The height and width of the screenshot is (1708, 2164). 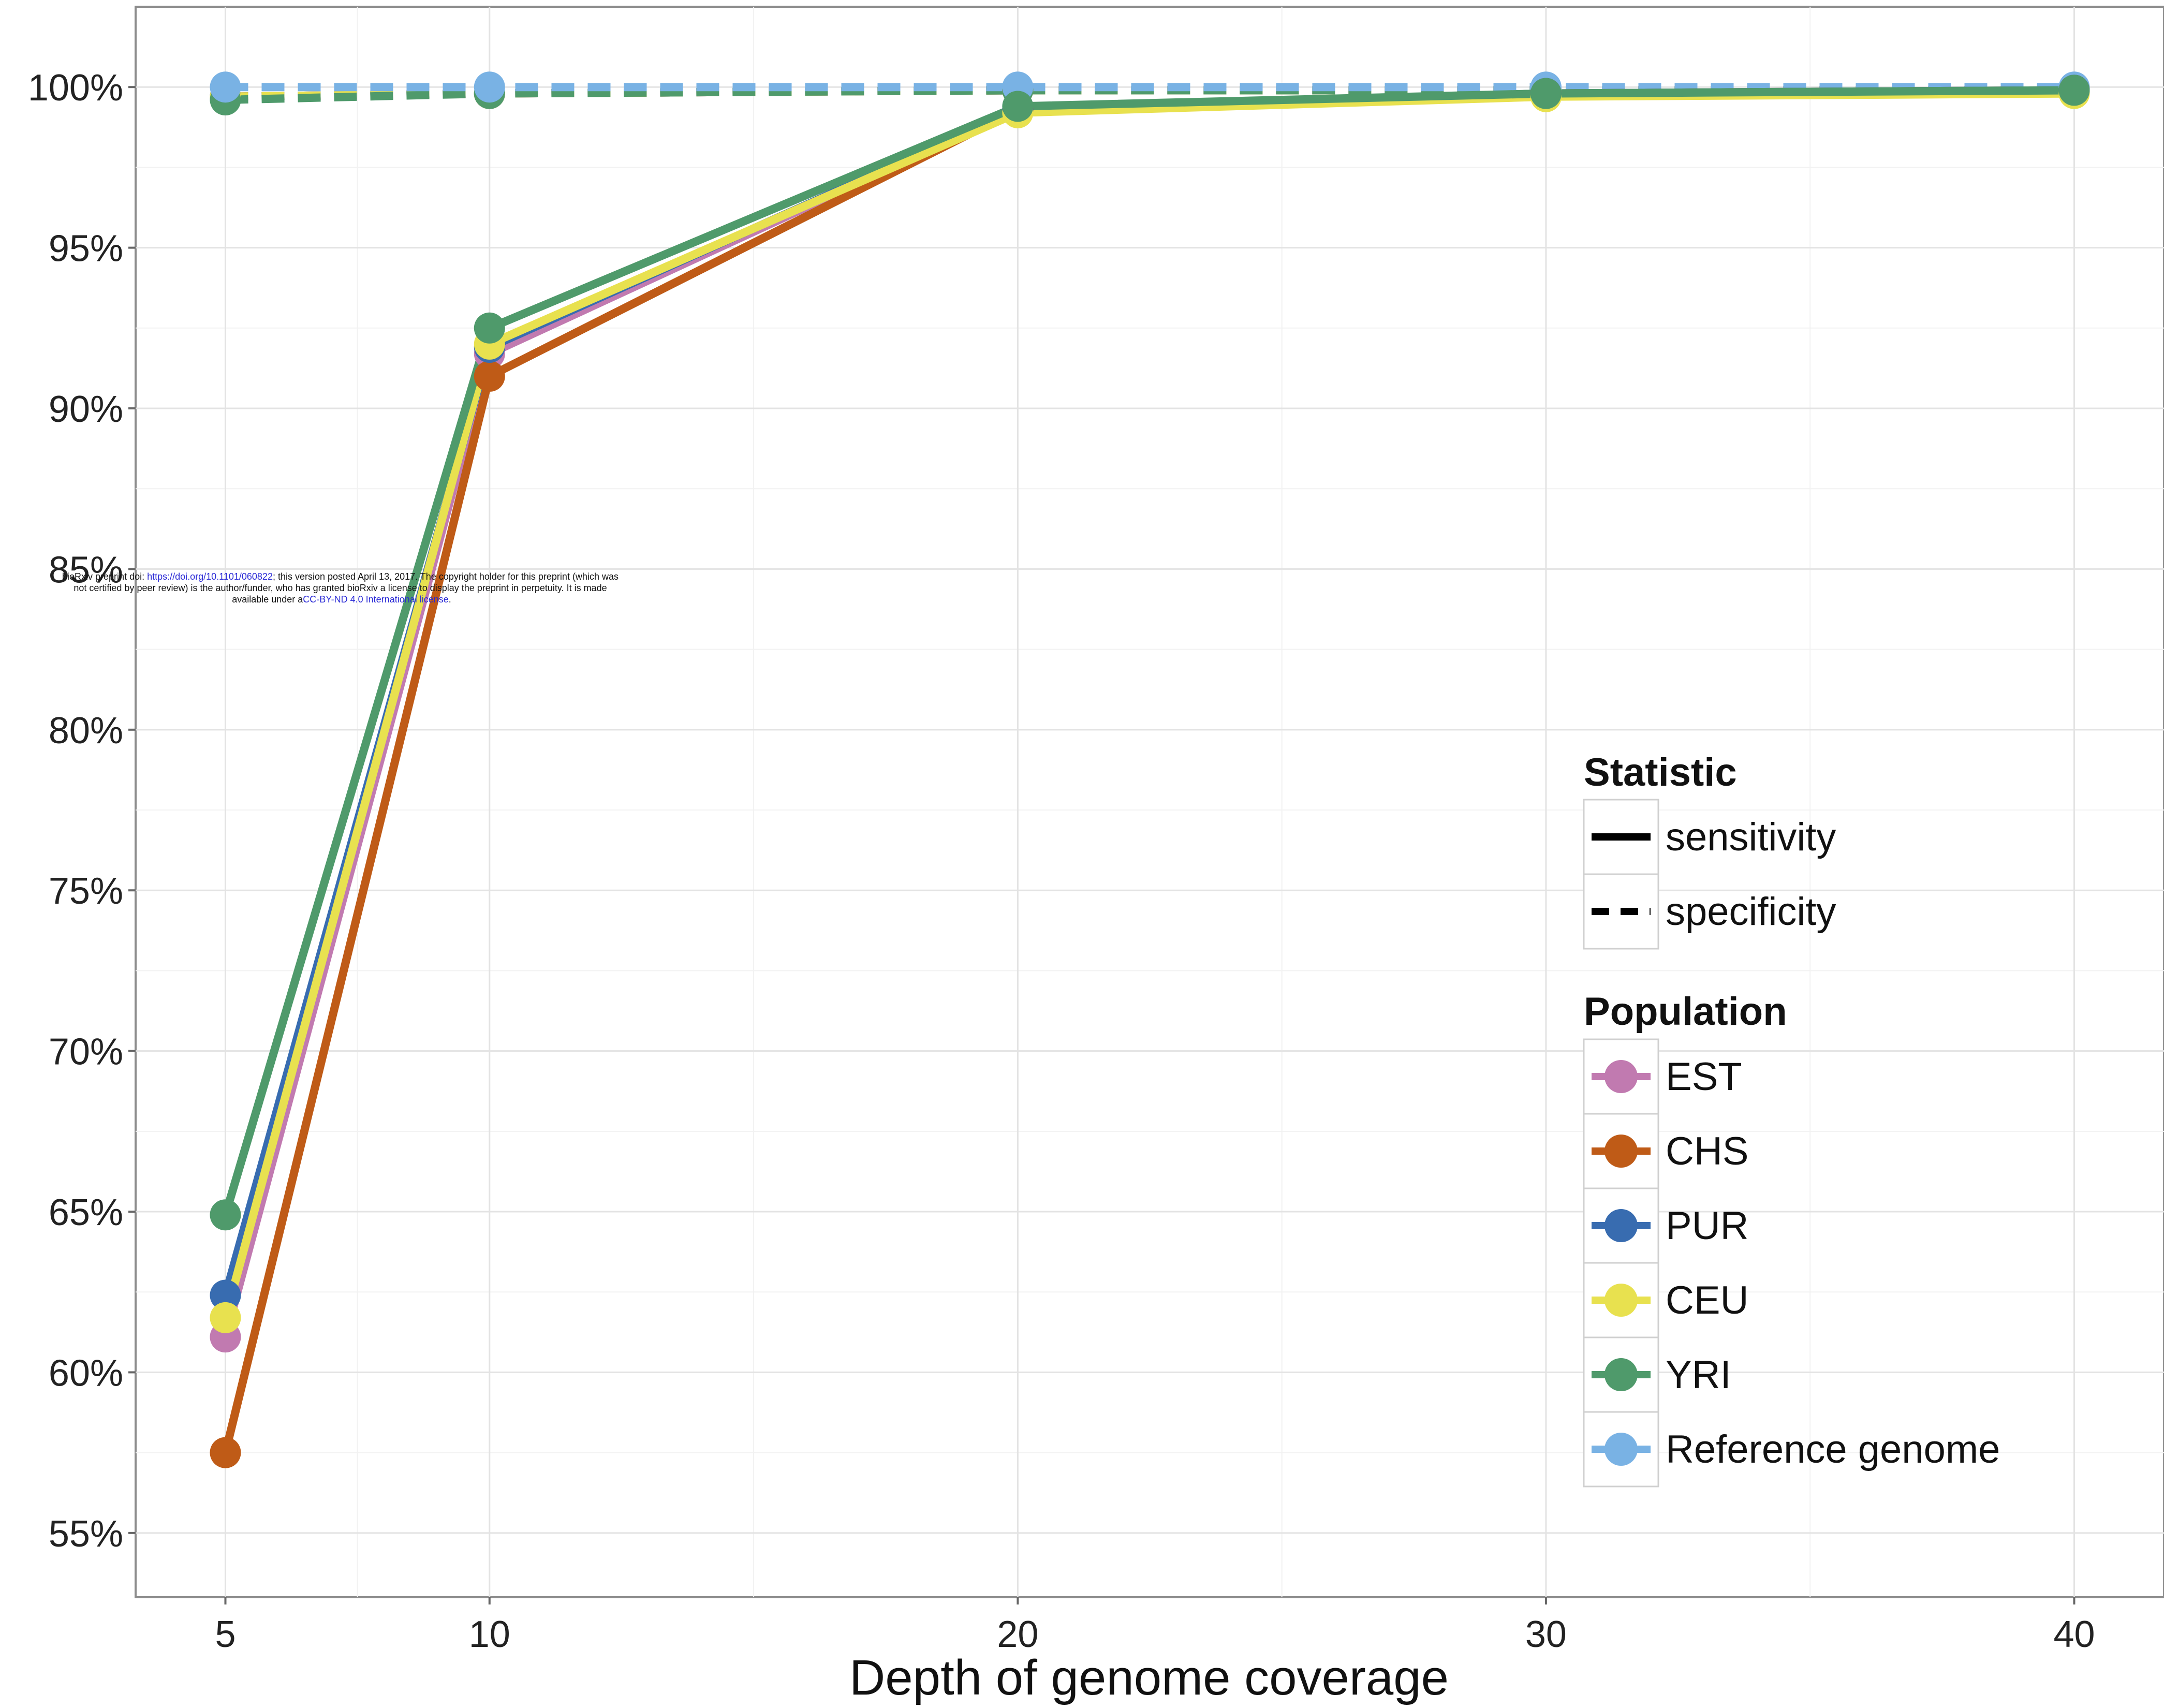 What do you see at coordinates (1149, 1677) in the screenshot?
I see `x-axis-title: Depth of genome coverage` at bounding box center [1149, 1677].